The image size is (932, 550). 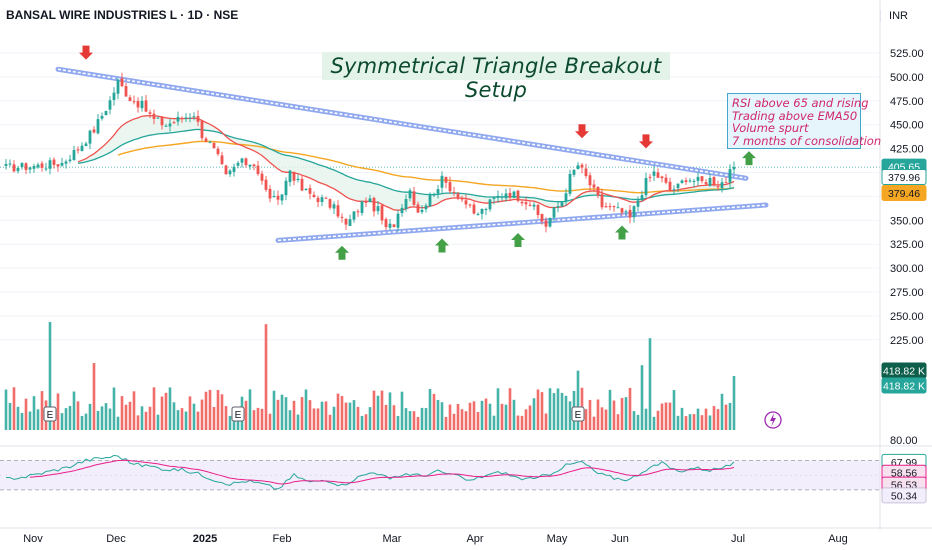 I want to click on time-tick-label: Apr, so click(x=474, y=539).